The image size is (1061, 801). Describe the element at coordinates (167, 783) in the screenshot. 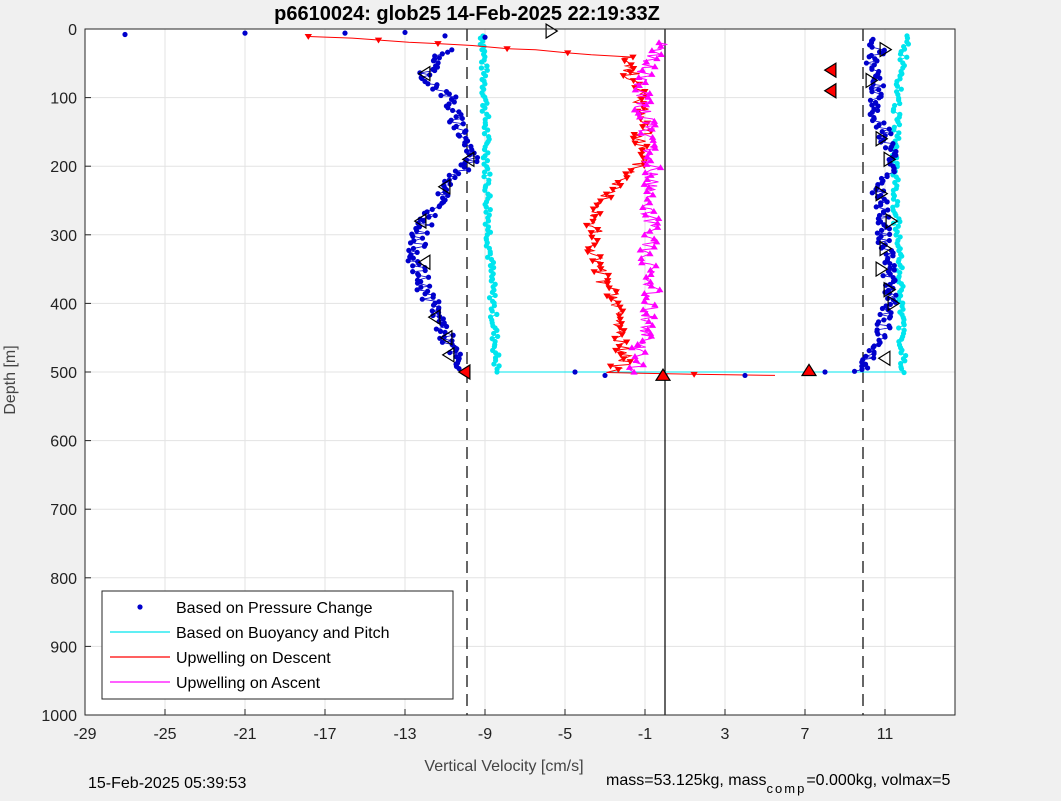

I see `footer-timestamp: 15-Feb-2025 05:39:53` at that location.